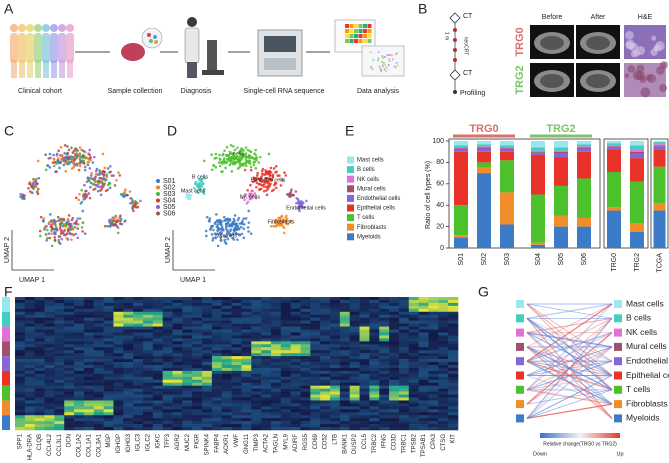 The height and width of the screenshot is (463, 669). Describe the element at coordinates (378, 91) in the screenshot. I see `workflow-step: Data analysis` at that location.